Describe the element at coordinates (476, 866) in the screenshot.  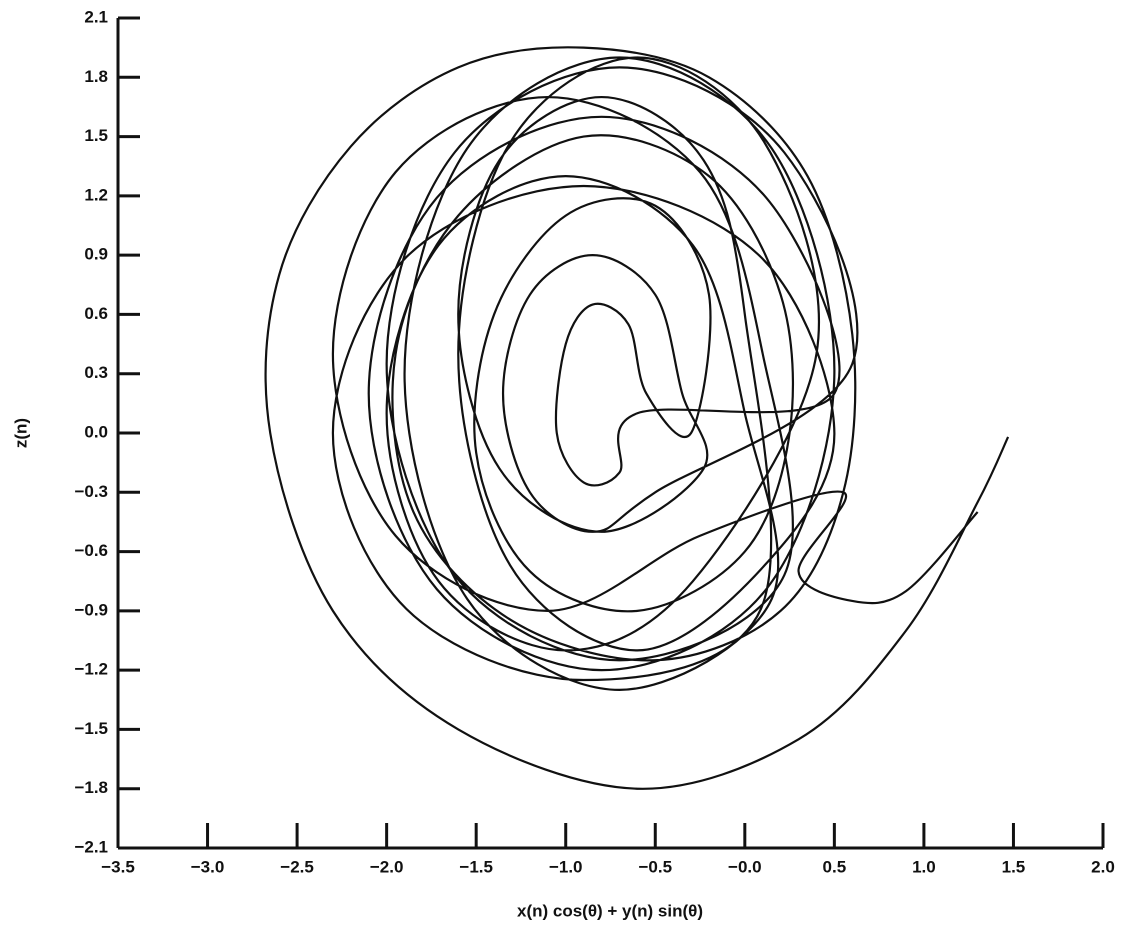
I see `x-tick-label: −1.5` at that location.